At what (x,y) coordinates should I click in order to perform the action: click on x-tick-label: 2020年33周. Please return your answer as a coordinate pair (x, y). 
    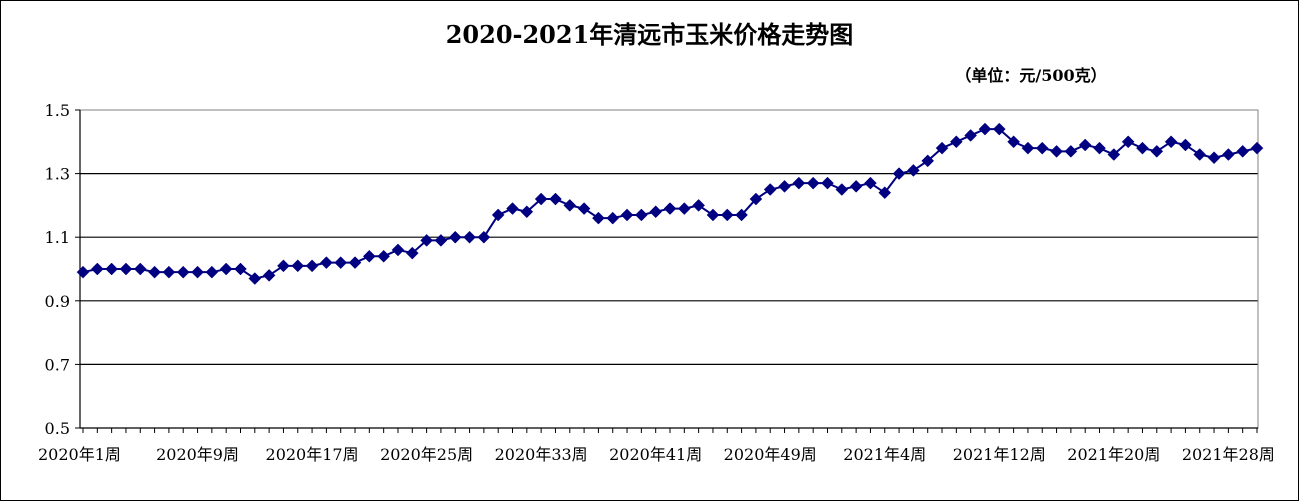
    Looking at the image, I should click on (541, 454).